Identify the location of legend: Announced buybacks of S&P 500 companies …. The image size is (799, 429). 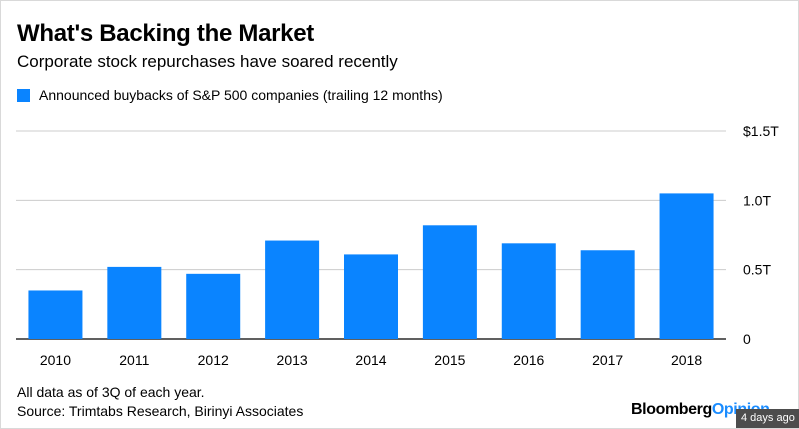
(230, 95).